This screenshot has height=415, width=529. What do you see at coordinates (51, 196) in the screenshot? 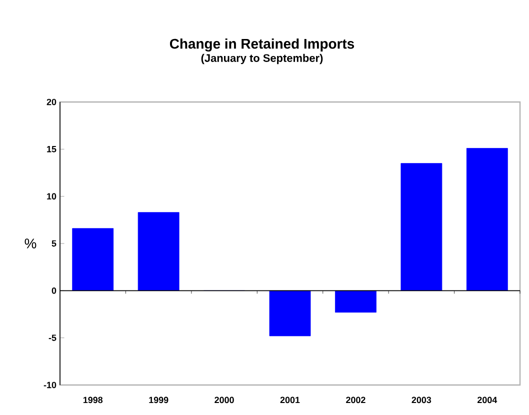
I see `y-tick-label: 10` at bounding box center [51, 196].